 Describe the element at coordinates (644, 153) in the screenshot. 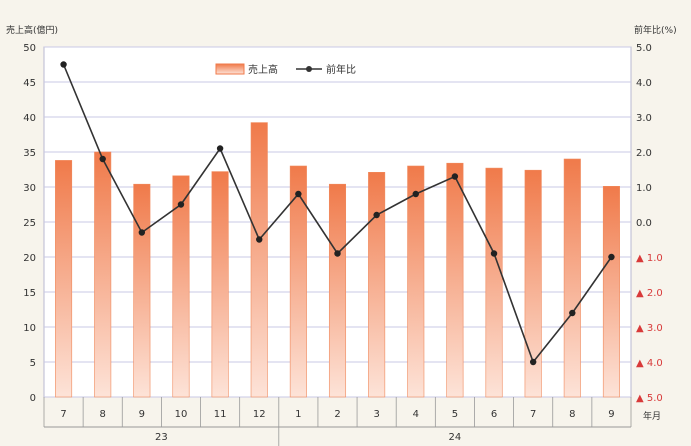

I see `right-tick-label: 2.0` at that location.